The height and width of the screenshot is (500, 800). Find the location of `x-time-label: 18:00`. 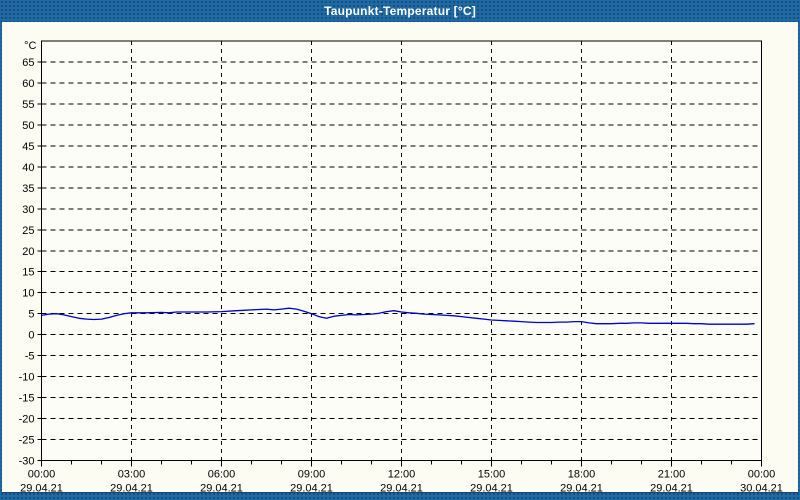

x-time-label: 18:00 is located at coordinates (582, 475).